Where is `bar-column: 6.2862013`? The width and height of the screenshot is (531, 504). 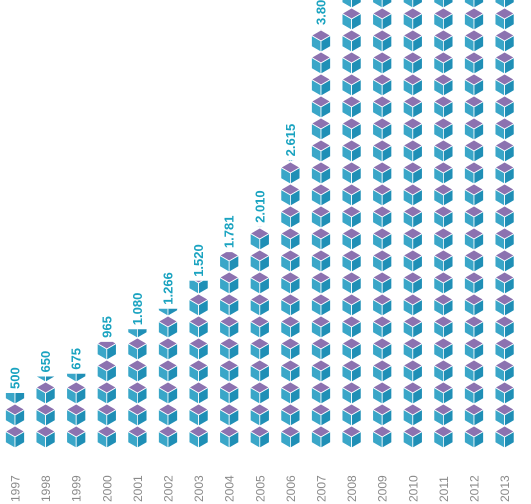 bar-column: 6.2862013 is located at coordinates (504, 251).